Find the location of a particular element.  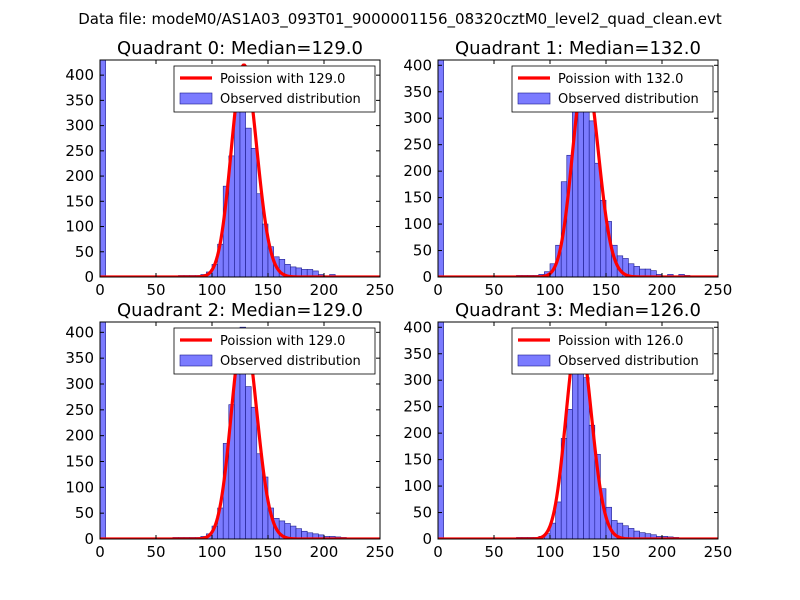

panel-title: Quadrant 1: Median=132.0 is located at coordinates (578, 48).